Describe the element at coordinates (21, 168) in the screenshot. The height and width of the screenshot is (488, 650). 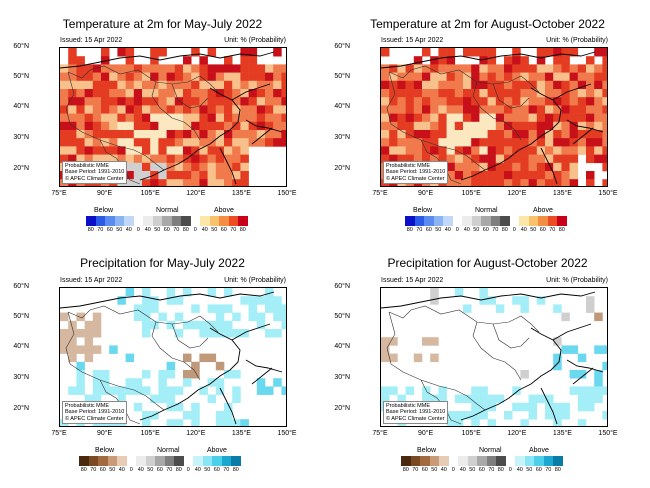
I see `lat-label: 20°N` at that location.